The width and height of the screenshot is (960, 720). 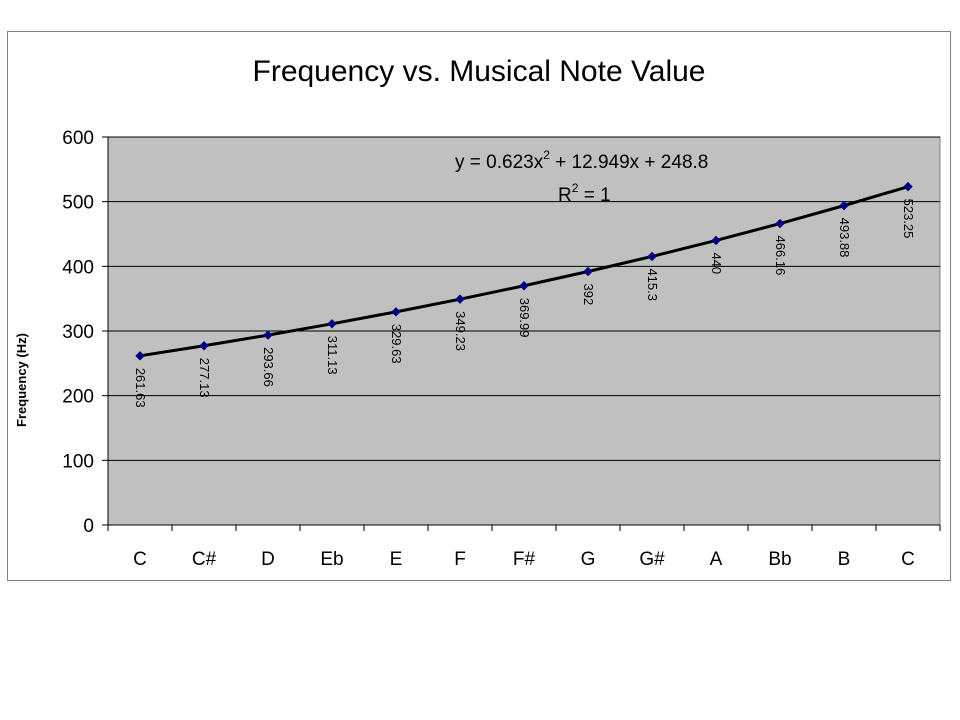 I want to click on x-tick-label: G#, so click(x=652, y=559).